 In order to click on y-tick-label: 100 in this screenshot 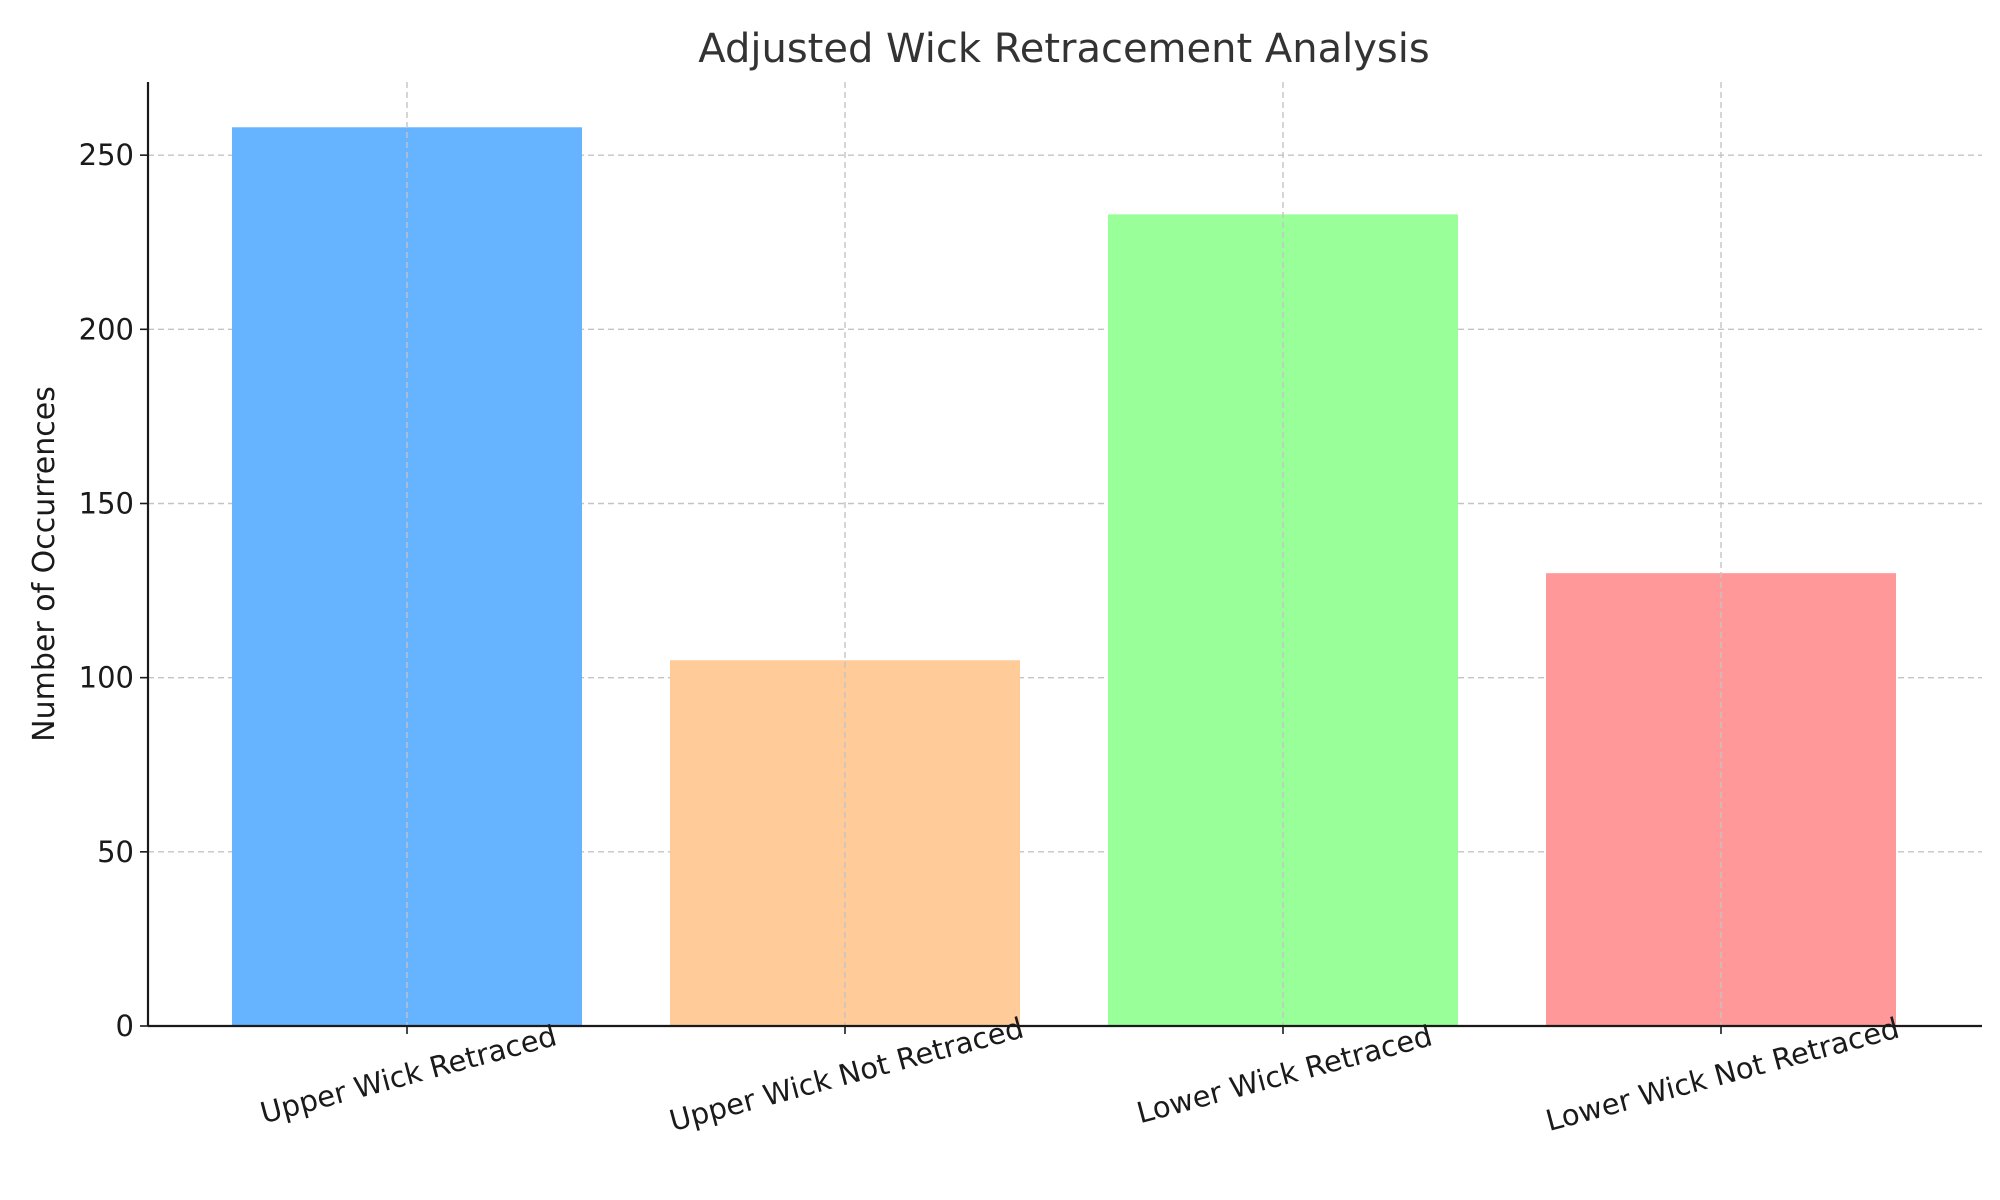, I will do `click(106, 678)`.